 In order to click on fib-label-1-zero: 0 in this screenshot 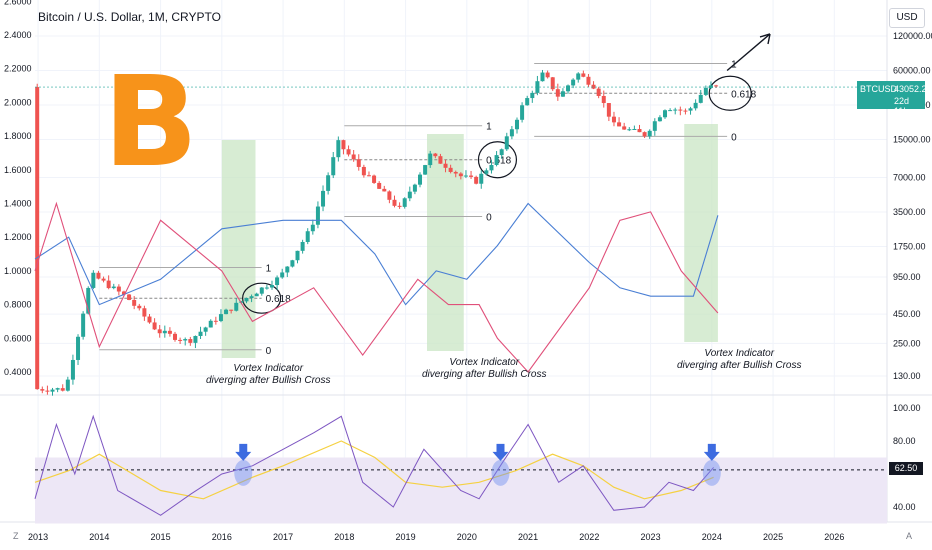, I will do `click(269, 351)`.